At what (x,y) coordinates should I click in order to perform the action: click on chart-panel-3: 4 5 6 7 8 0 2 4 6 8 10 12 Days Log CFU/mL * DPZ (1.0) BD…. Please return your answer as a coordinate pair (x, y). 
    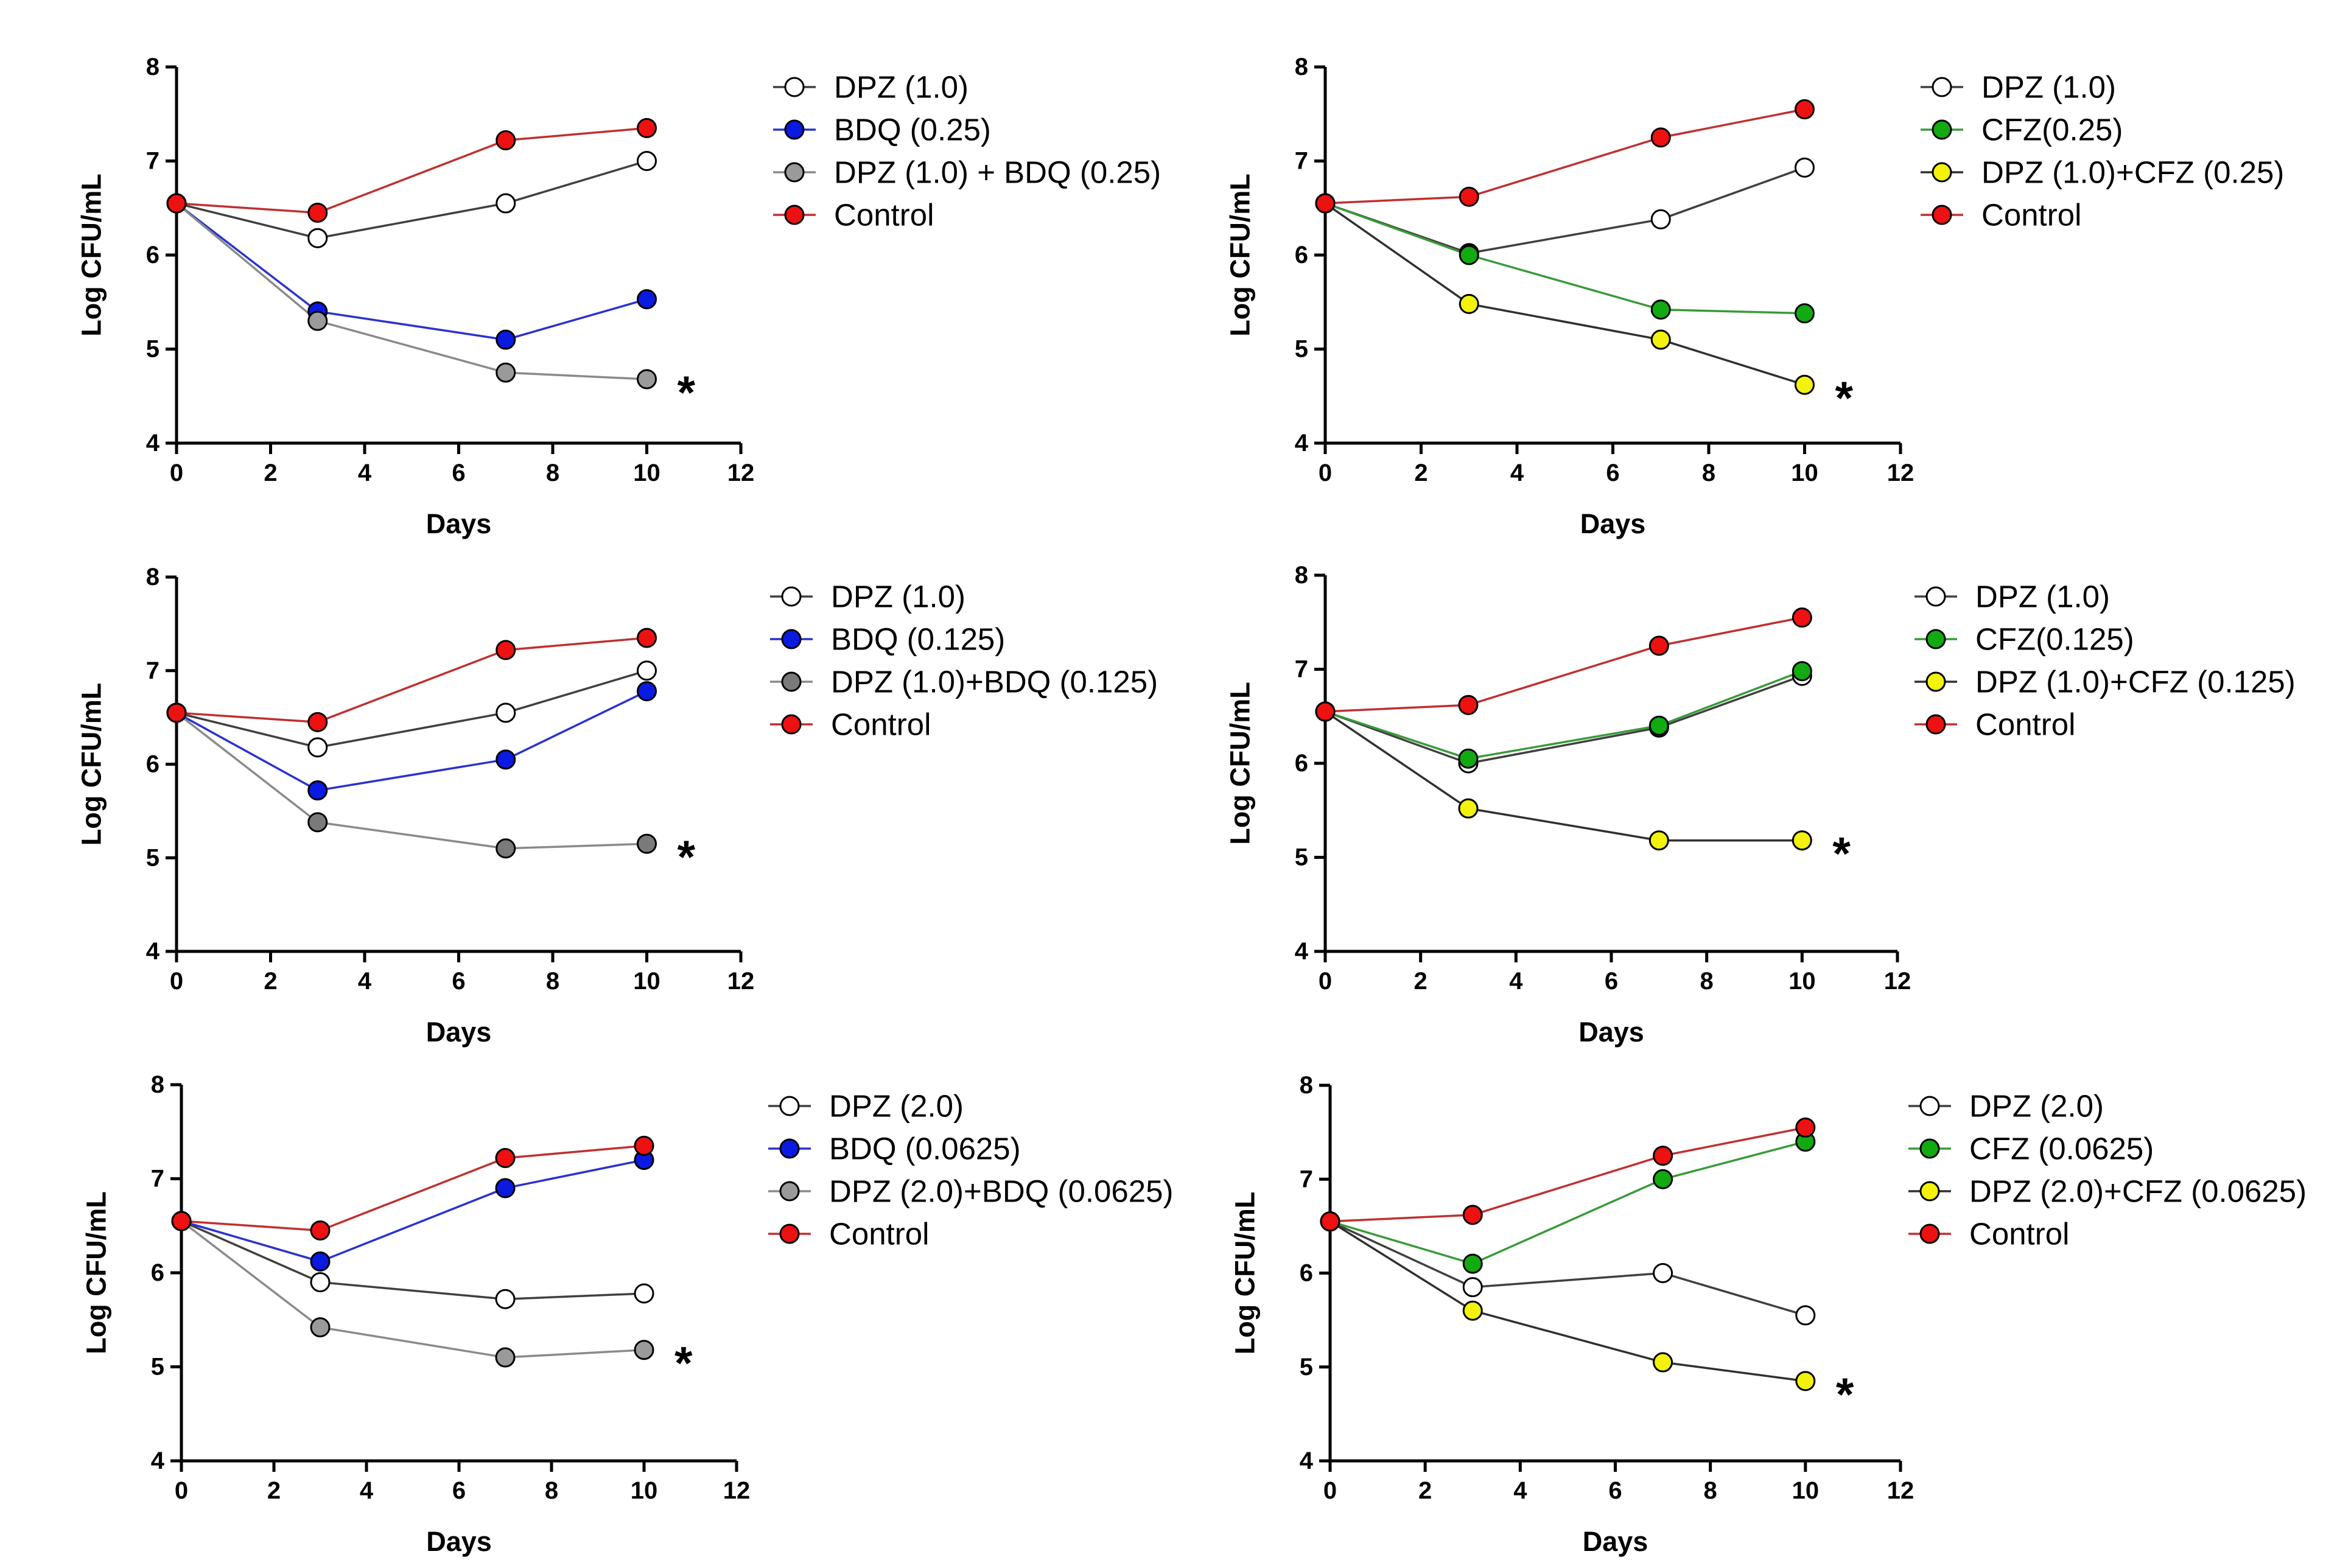
    Looking at the image, I should click on (617, 806).